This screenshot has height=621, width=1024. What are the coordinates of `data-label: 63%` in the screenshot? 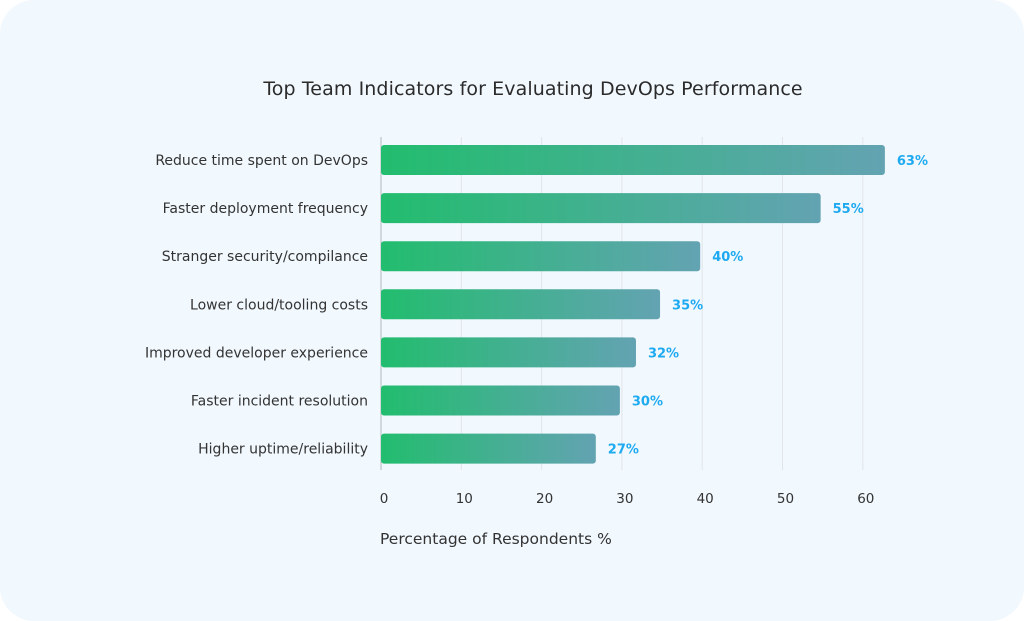 It's located at (912, 161).